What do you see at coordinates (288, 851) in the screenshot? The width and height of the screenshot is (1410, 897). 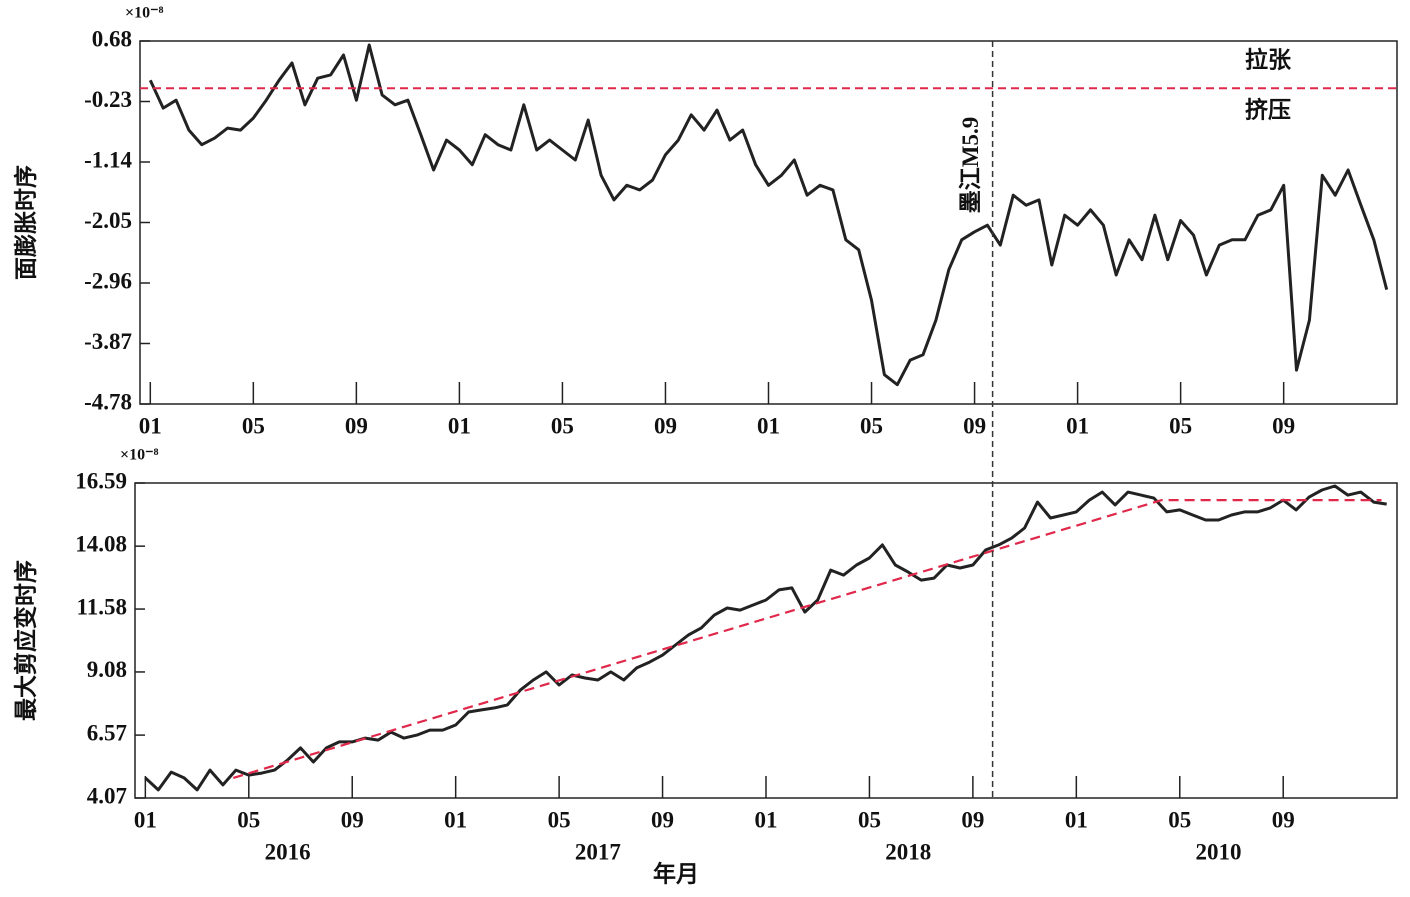 I see `year-label: 2016` at bounding box center [288, 851].